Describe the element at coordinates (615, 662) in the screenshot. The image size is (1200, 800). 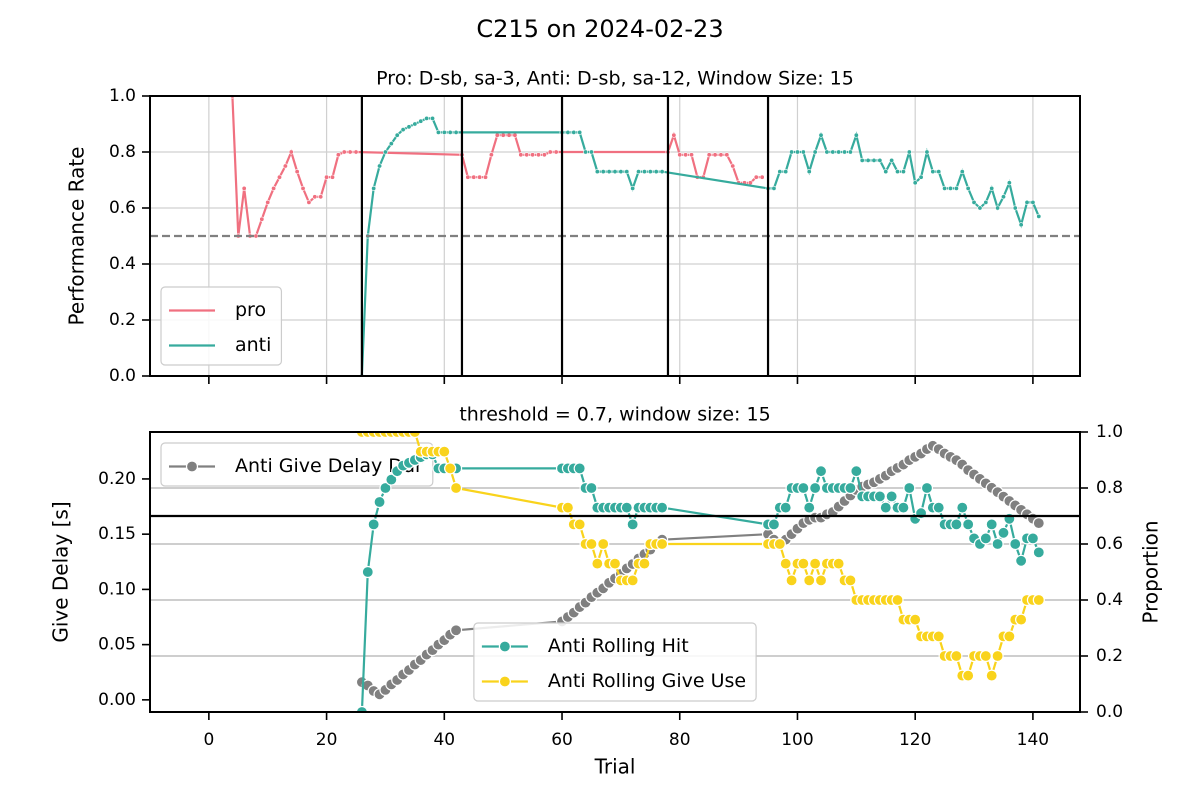
I see `legend-box` at that location.